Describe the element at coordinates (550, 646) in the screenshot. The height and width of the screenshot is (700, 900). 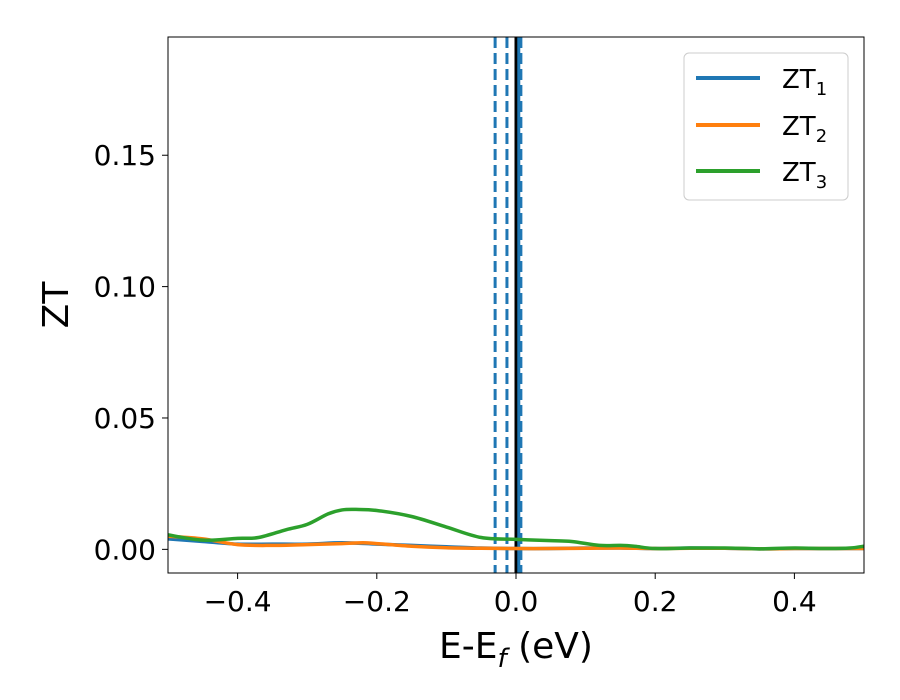
I see `x-axis-label-unit: (eV)` at that location.